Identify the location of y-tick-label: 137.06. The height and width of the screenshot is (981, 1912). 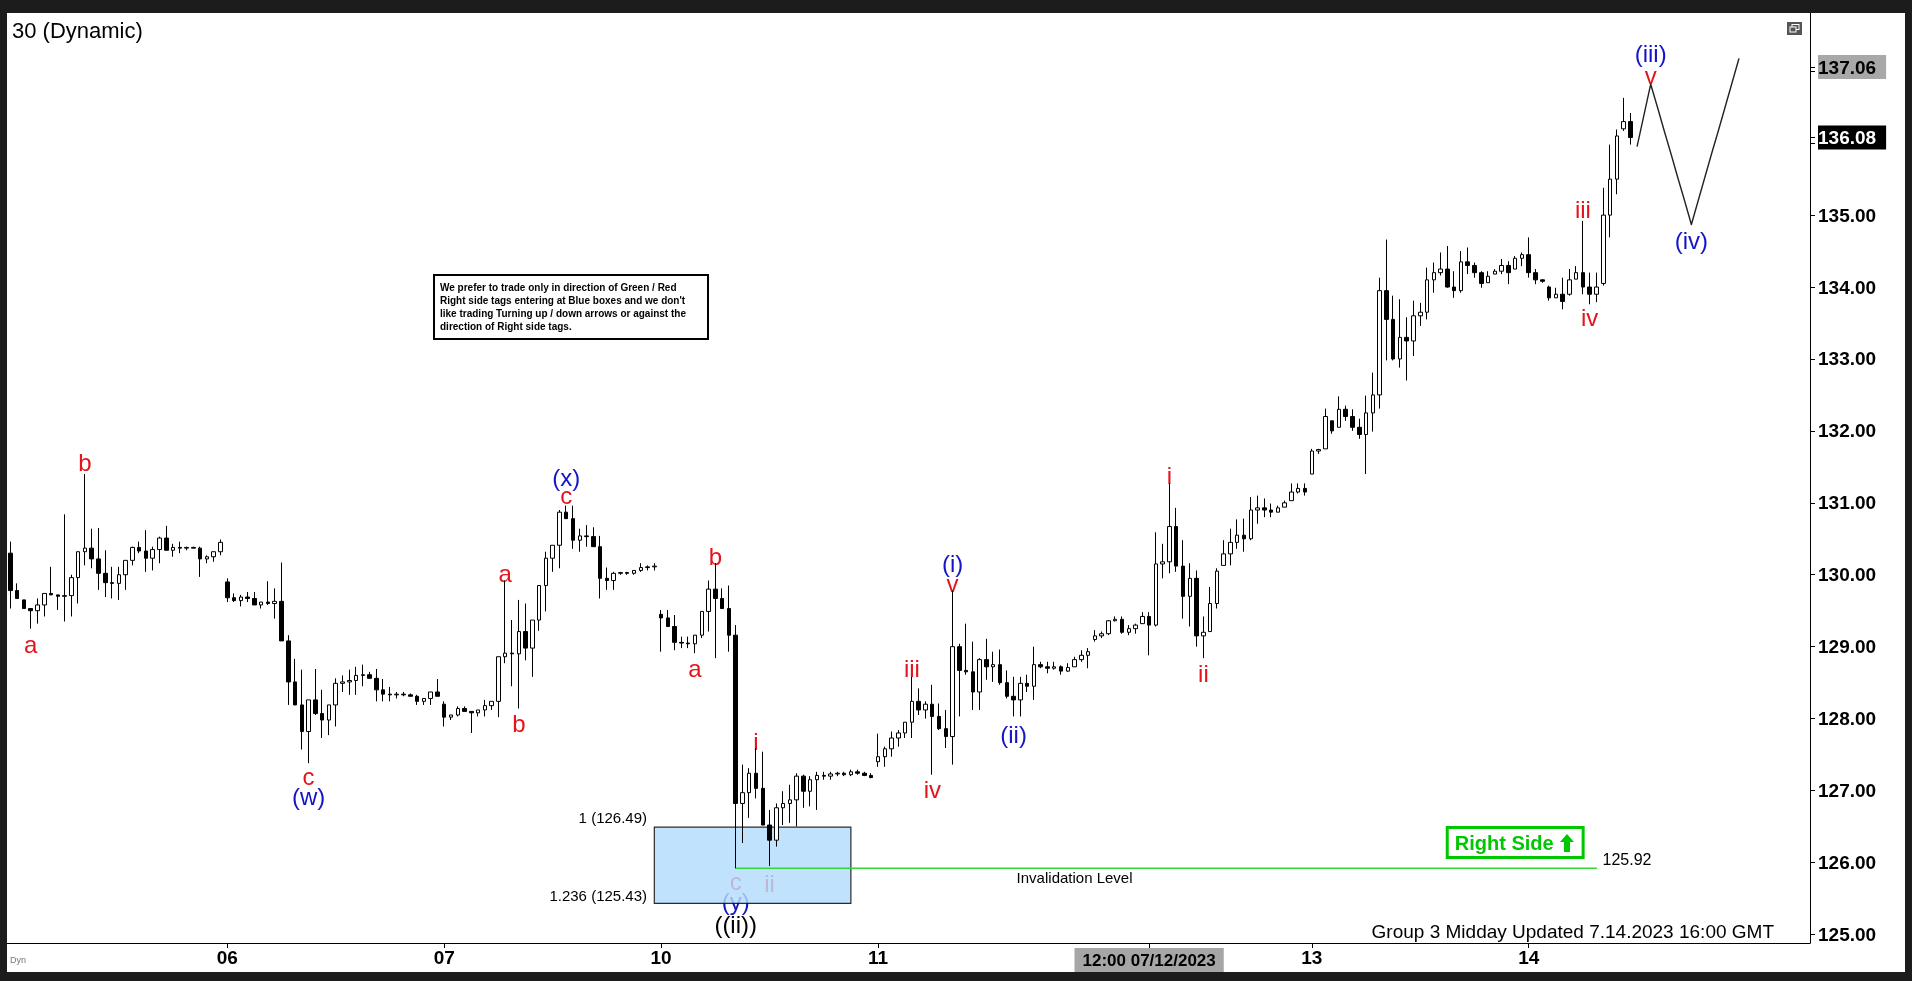
(1847, 67).